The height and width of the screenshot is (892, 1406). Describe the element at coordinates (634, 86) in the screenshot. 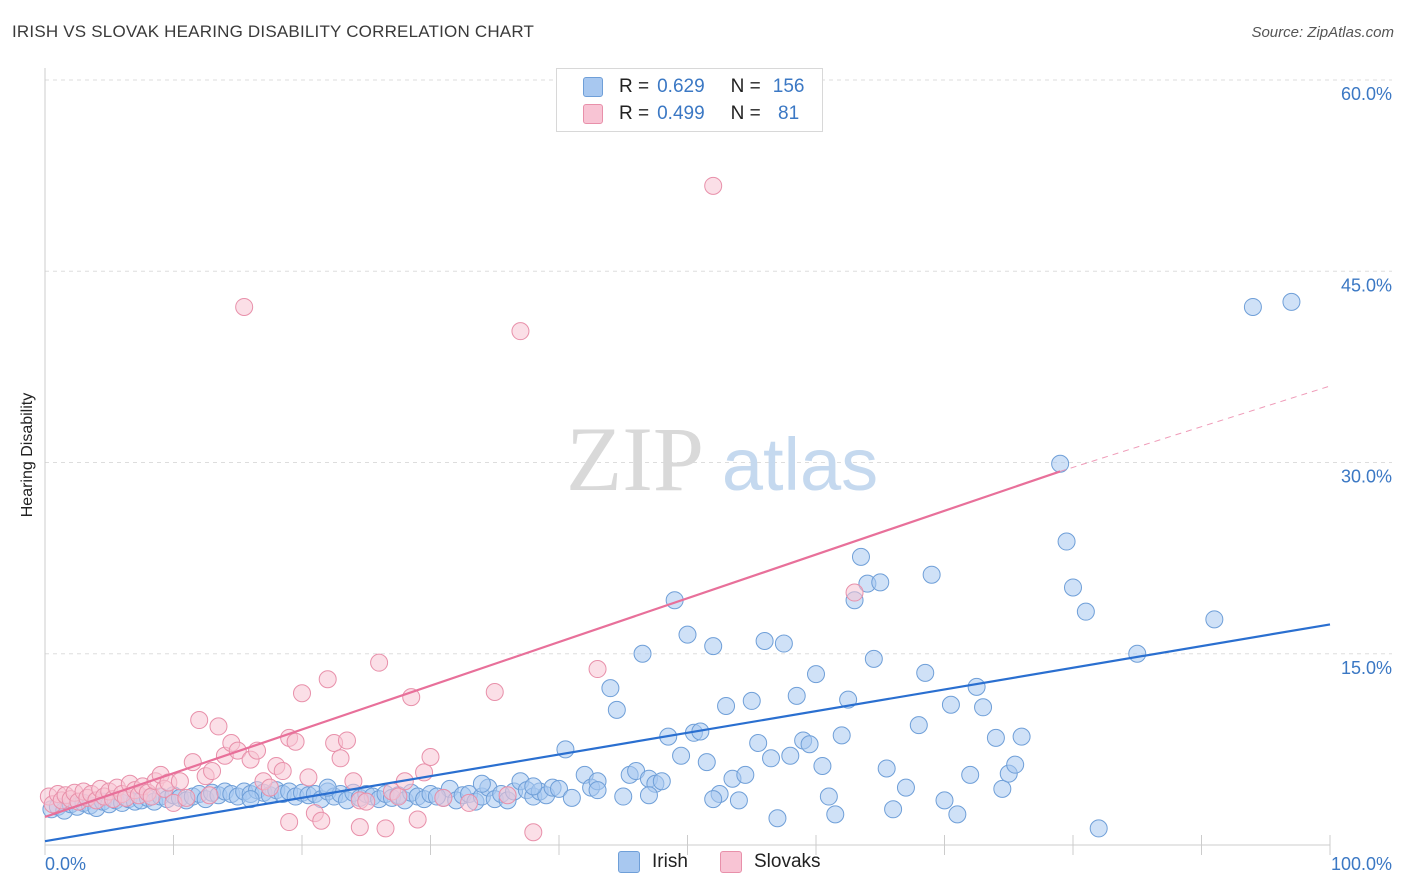

I see `r-label: R =` at that location.